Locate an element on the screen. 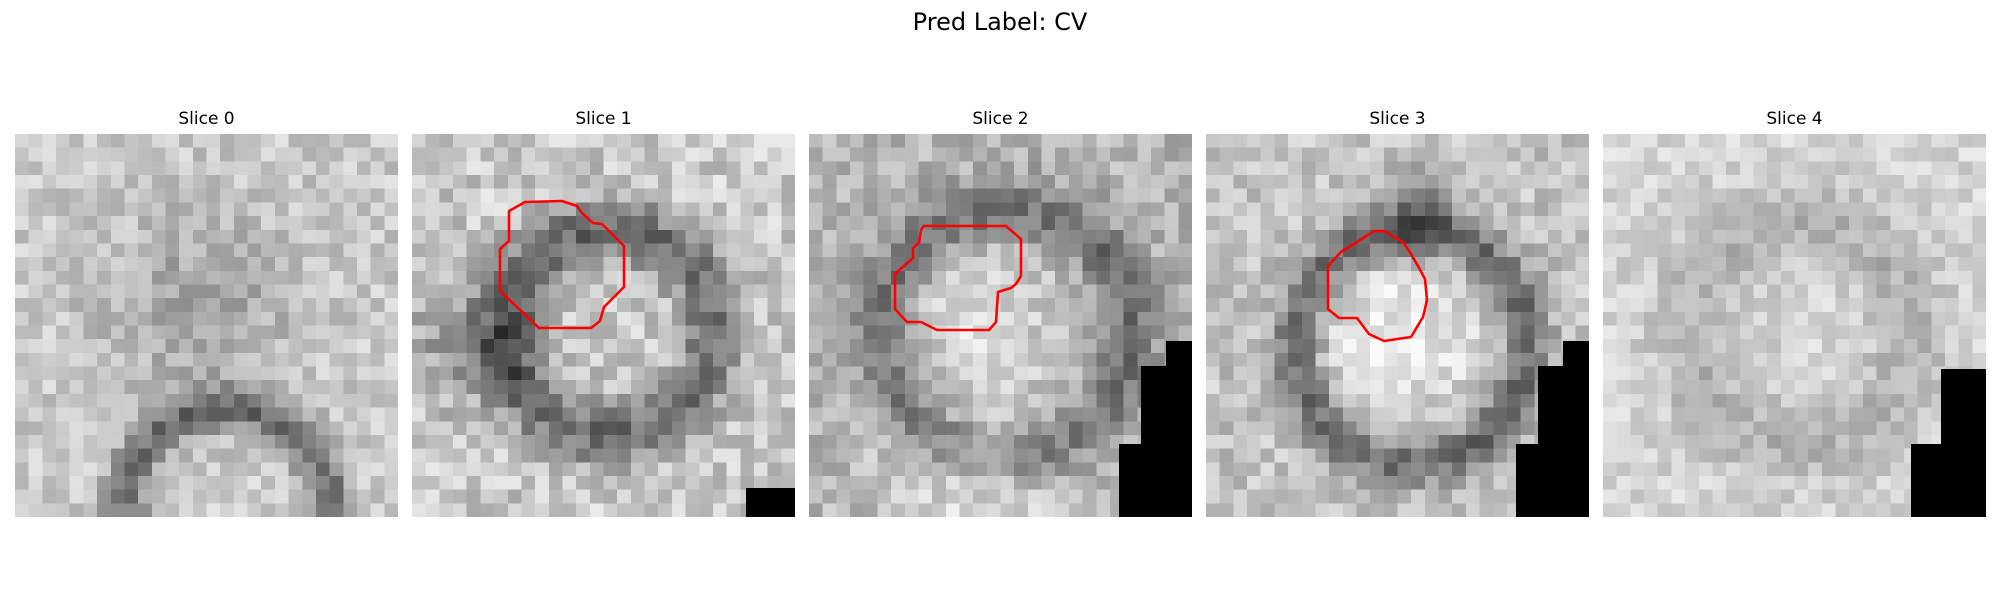  slice-panel-4: Slice 4 is located at coordinates (1794, 312).